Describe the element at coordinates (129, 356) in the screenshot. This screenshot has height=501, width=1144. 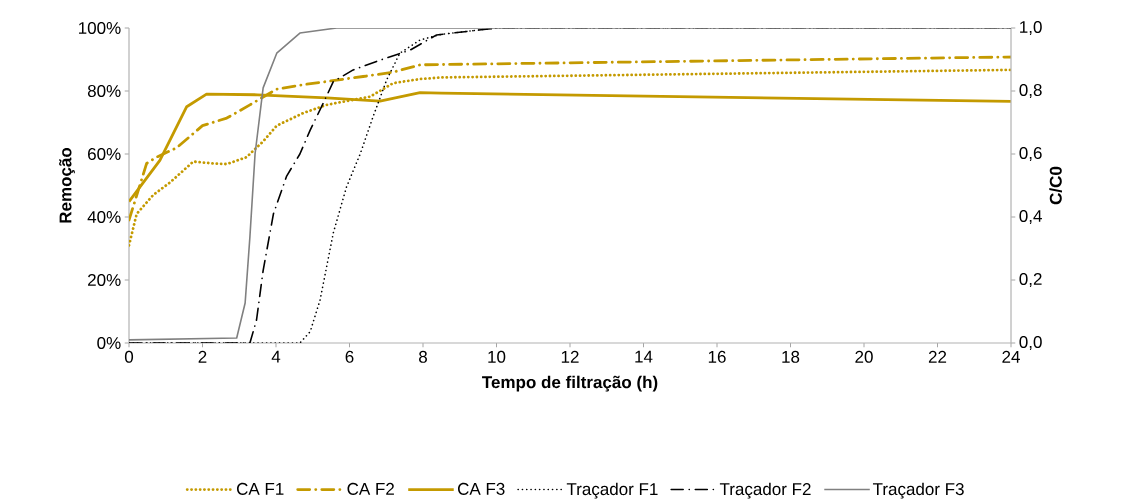
I see `x-tick-label: 0` at that location.